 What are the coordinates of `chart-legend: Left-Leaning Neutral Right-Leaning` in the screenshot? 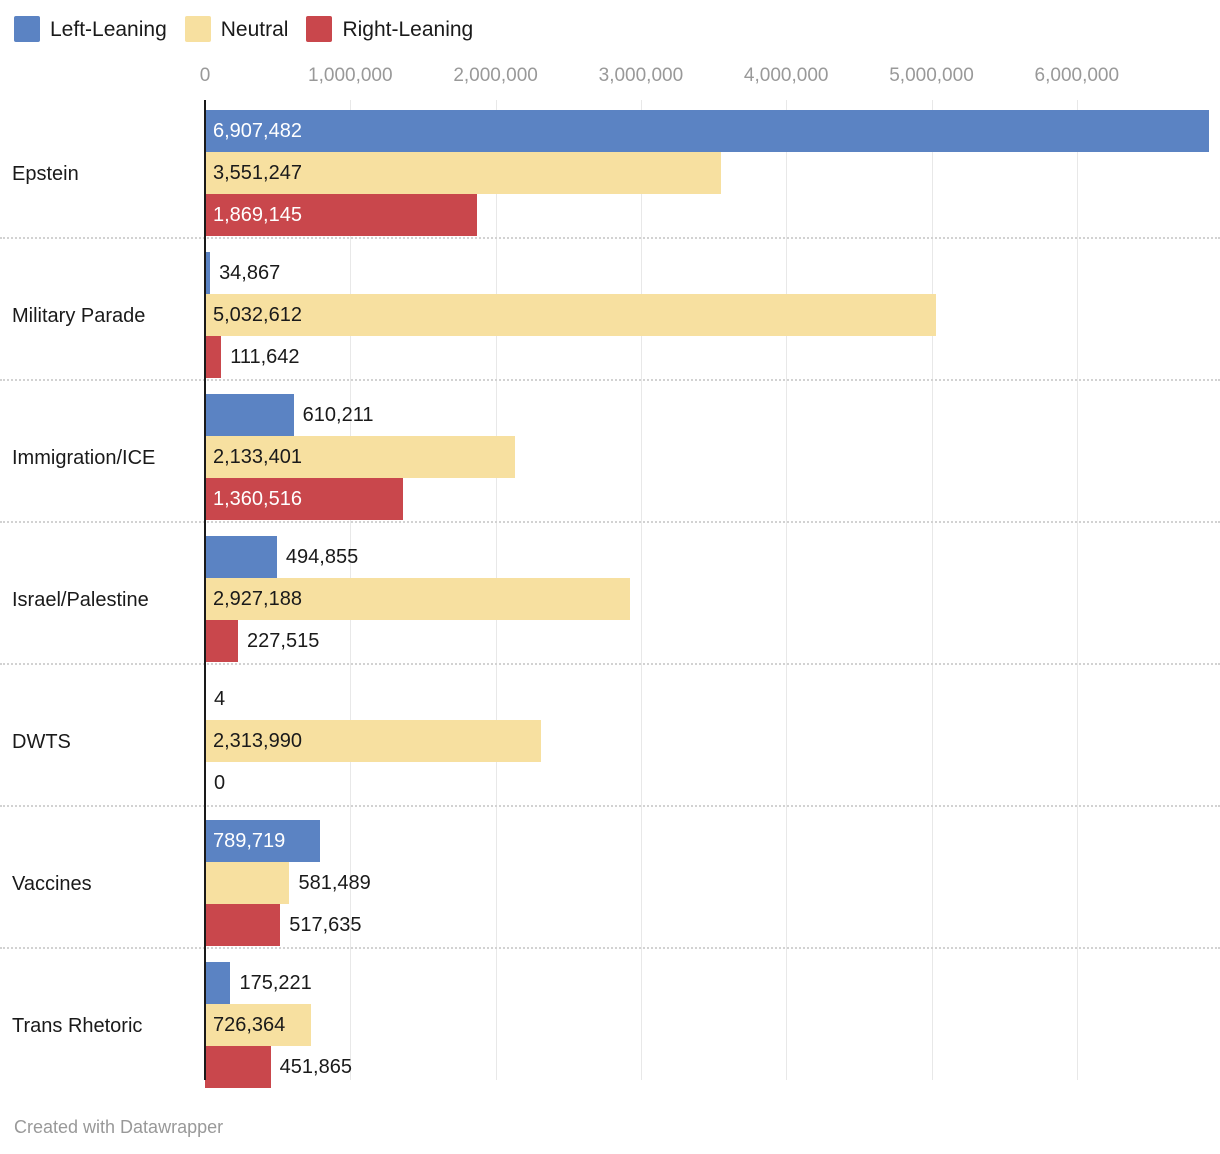 It's located at (252, 29).